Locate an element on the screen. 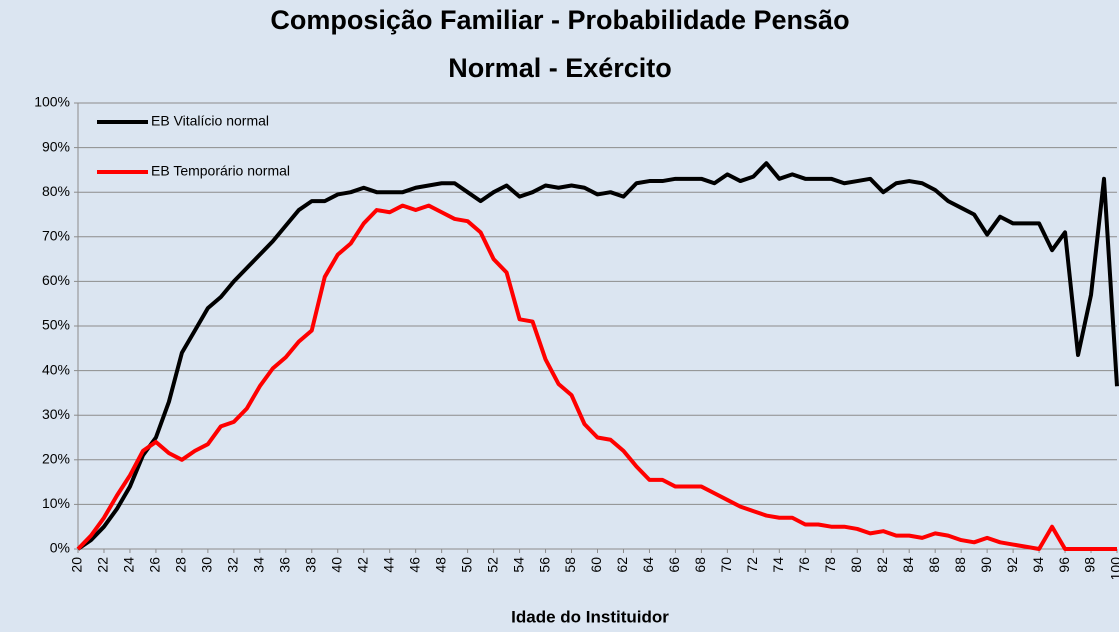 The height and width of the screenshot is (632, 1119). x-tick-label: 34 is located at coordinates (259, 565).